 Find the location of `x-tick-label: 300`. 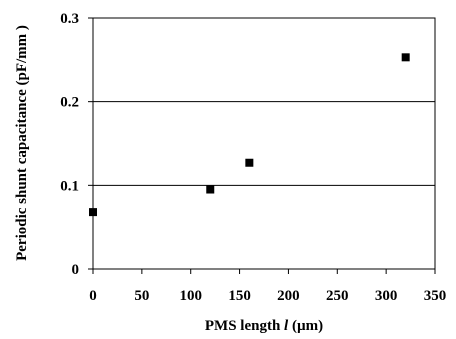

x-tick-label: 300 is located at coordinates (386, 296).